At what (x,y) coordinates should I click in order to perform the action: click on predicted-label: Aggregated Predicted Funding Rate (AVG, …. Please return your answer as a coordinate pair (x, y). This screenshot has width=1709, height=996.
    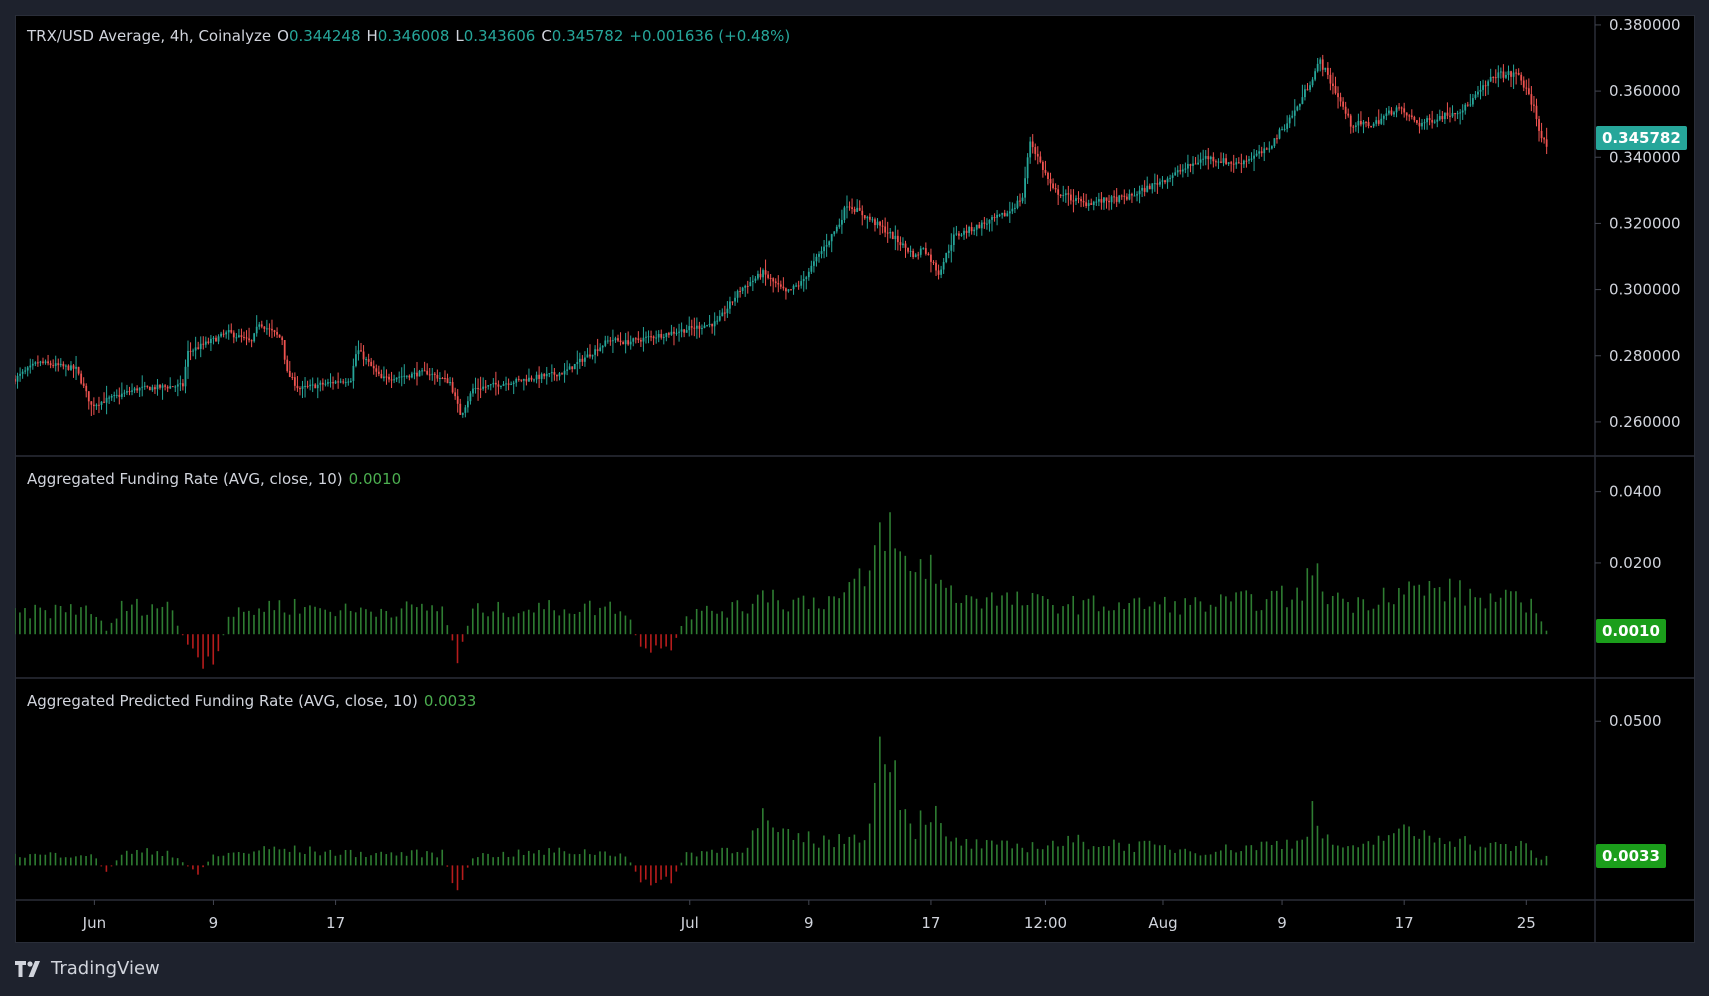
    Looking at the image, I should click on (222, 701).